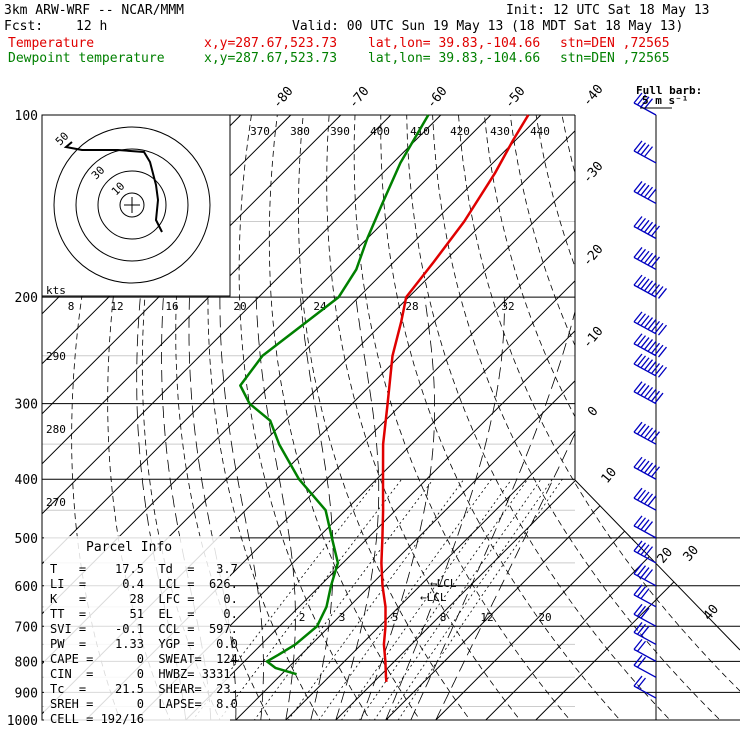 The image size is (740, 740). Describe the element at coordinates (608, 10) in the screenshot. I see `init-time: Init: 12 UTC Sat 18 May 13` at that location.